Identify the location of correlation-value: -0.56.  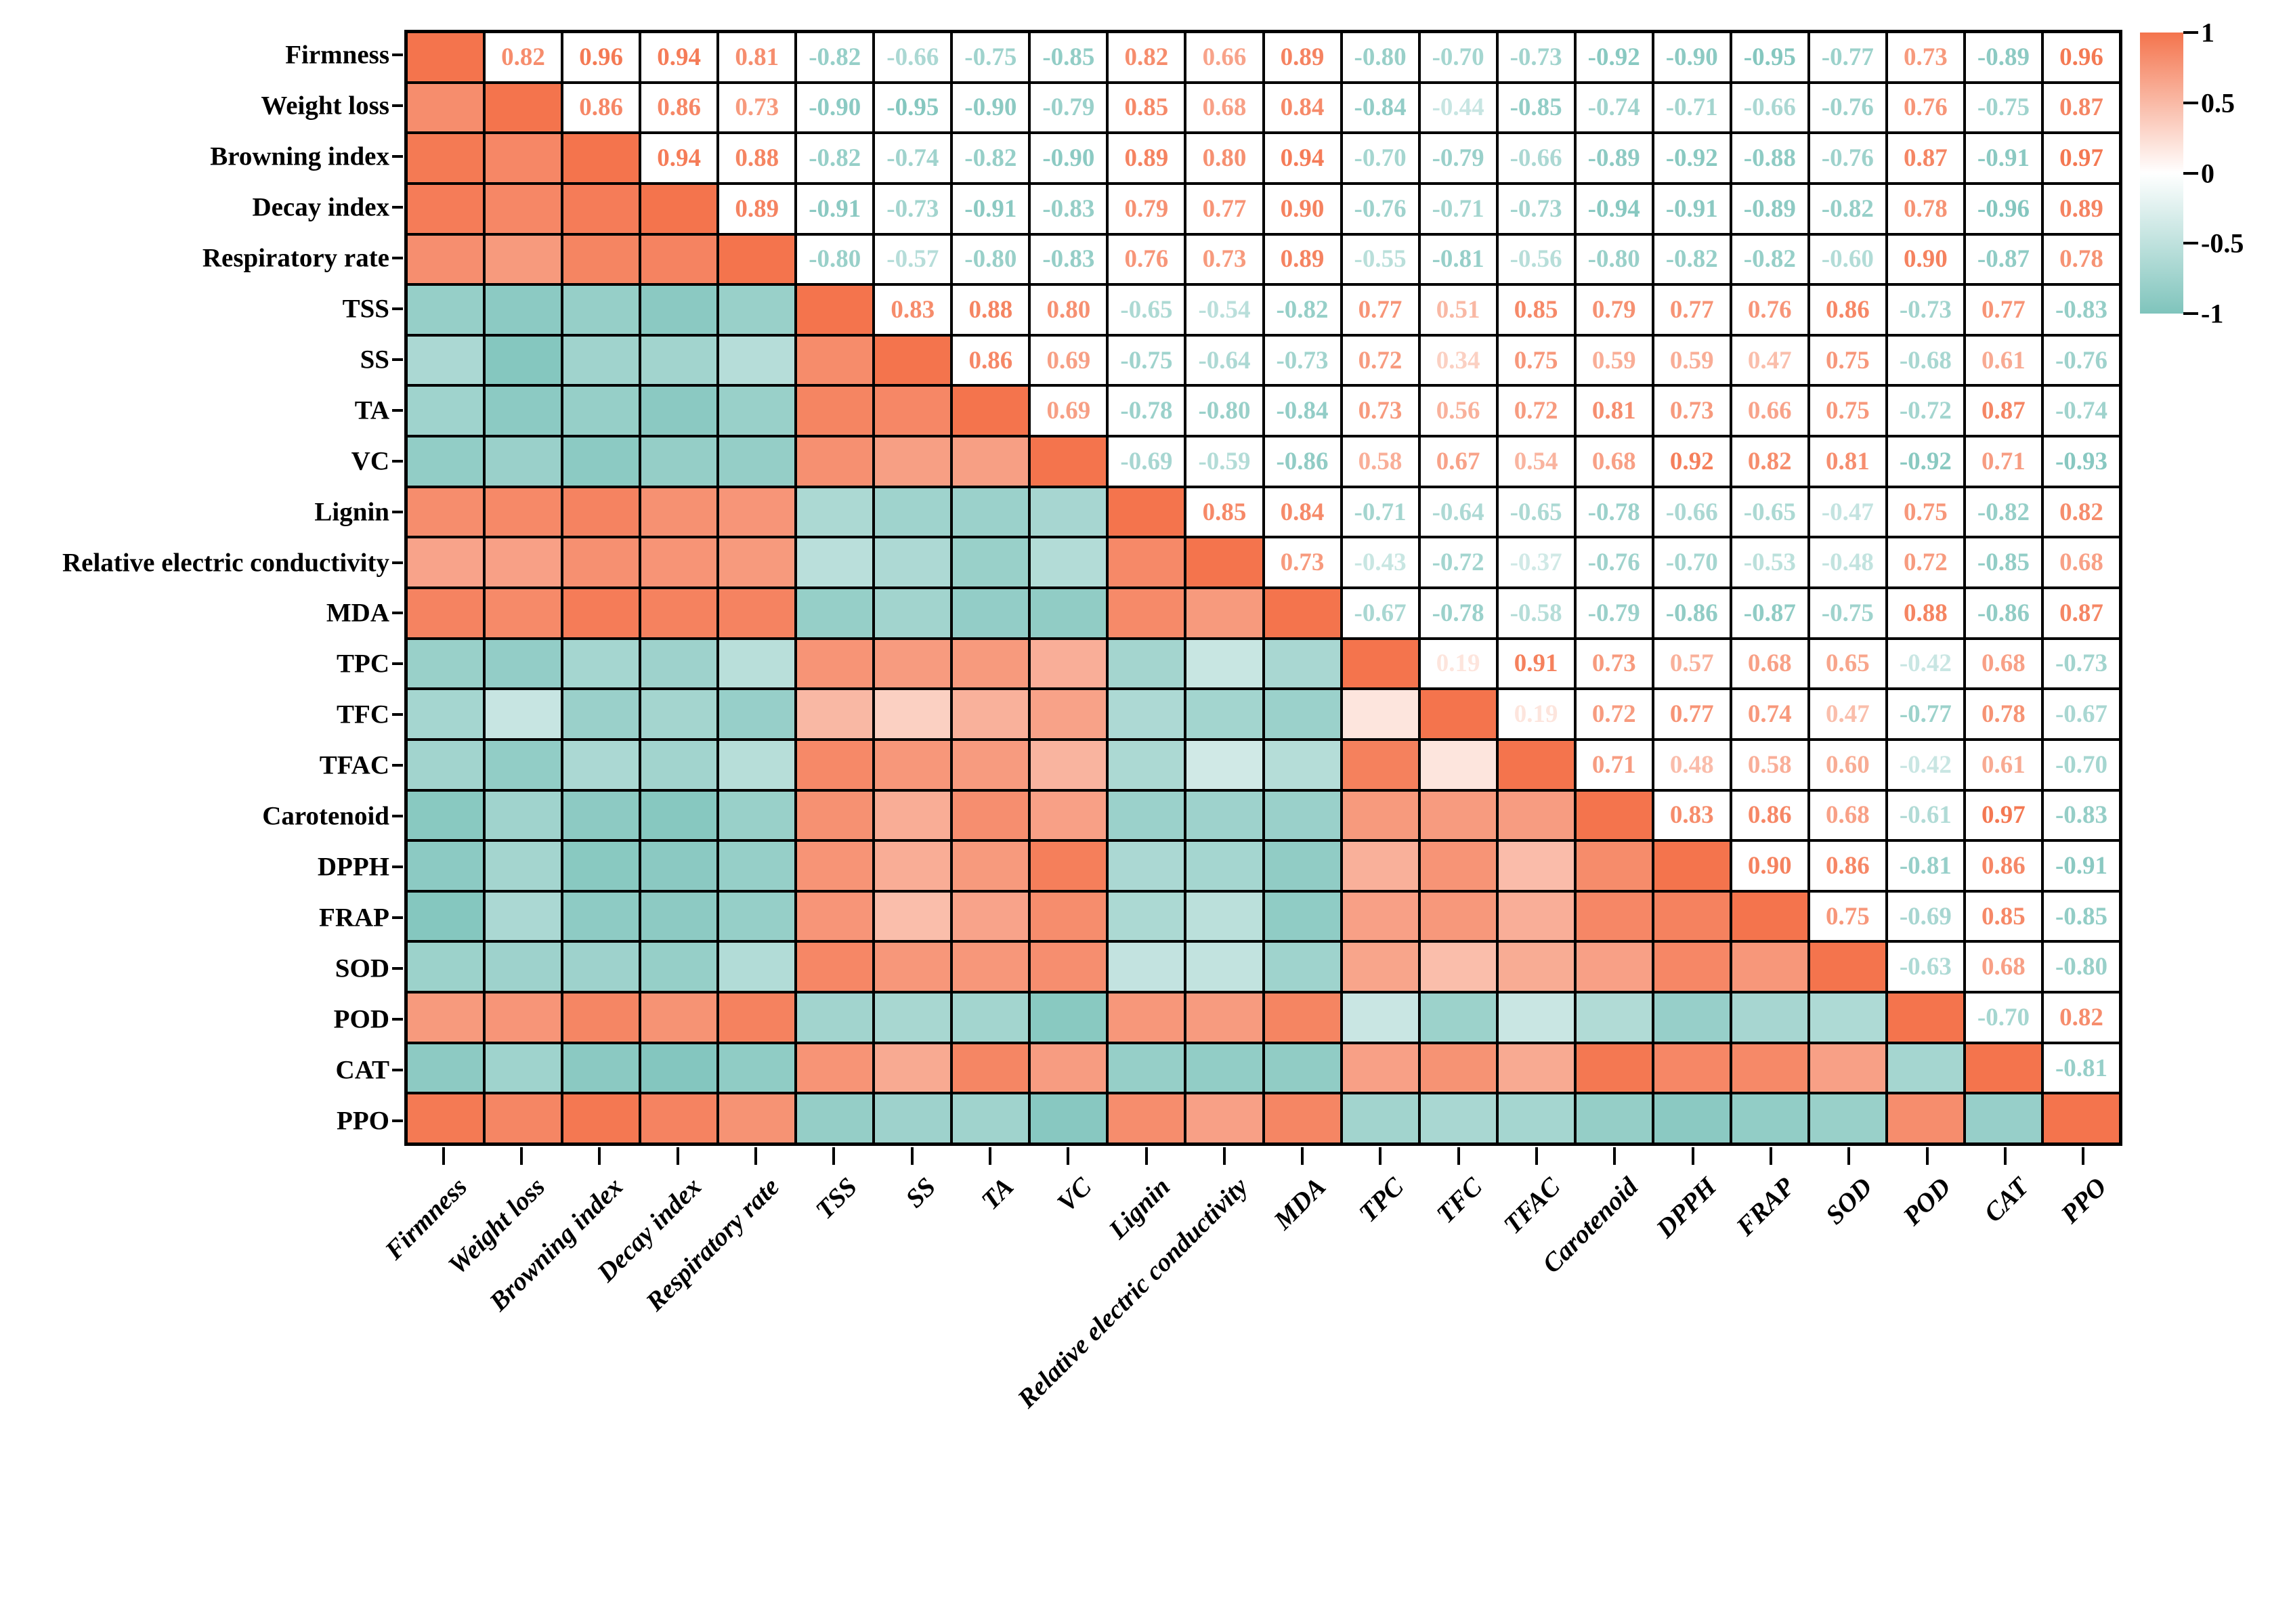
(1535, 259).